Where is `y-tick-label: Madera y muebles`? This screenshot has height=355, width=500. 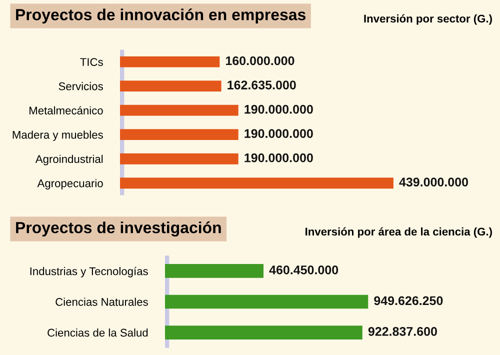
y-tick-label: Madera y muebles is located at coordinates (57, 135).